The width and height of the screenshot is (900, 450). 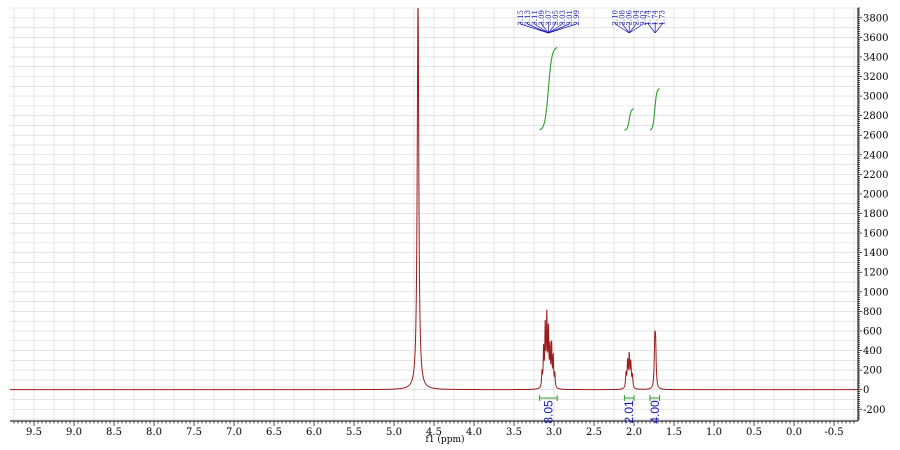 What do you see at coordinates (577, 18) in the screenshot?
I see `peak-label: 2.99` at bounding box center [577, 18].